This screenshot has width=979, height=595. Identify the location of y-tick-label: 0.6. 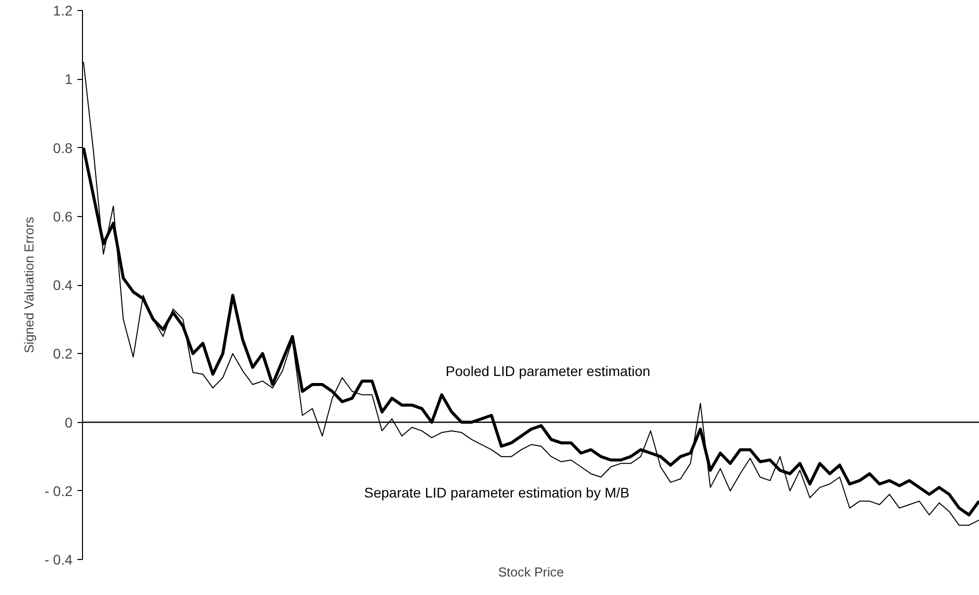
(63, 216).